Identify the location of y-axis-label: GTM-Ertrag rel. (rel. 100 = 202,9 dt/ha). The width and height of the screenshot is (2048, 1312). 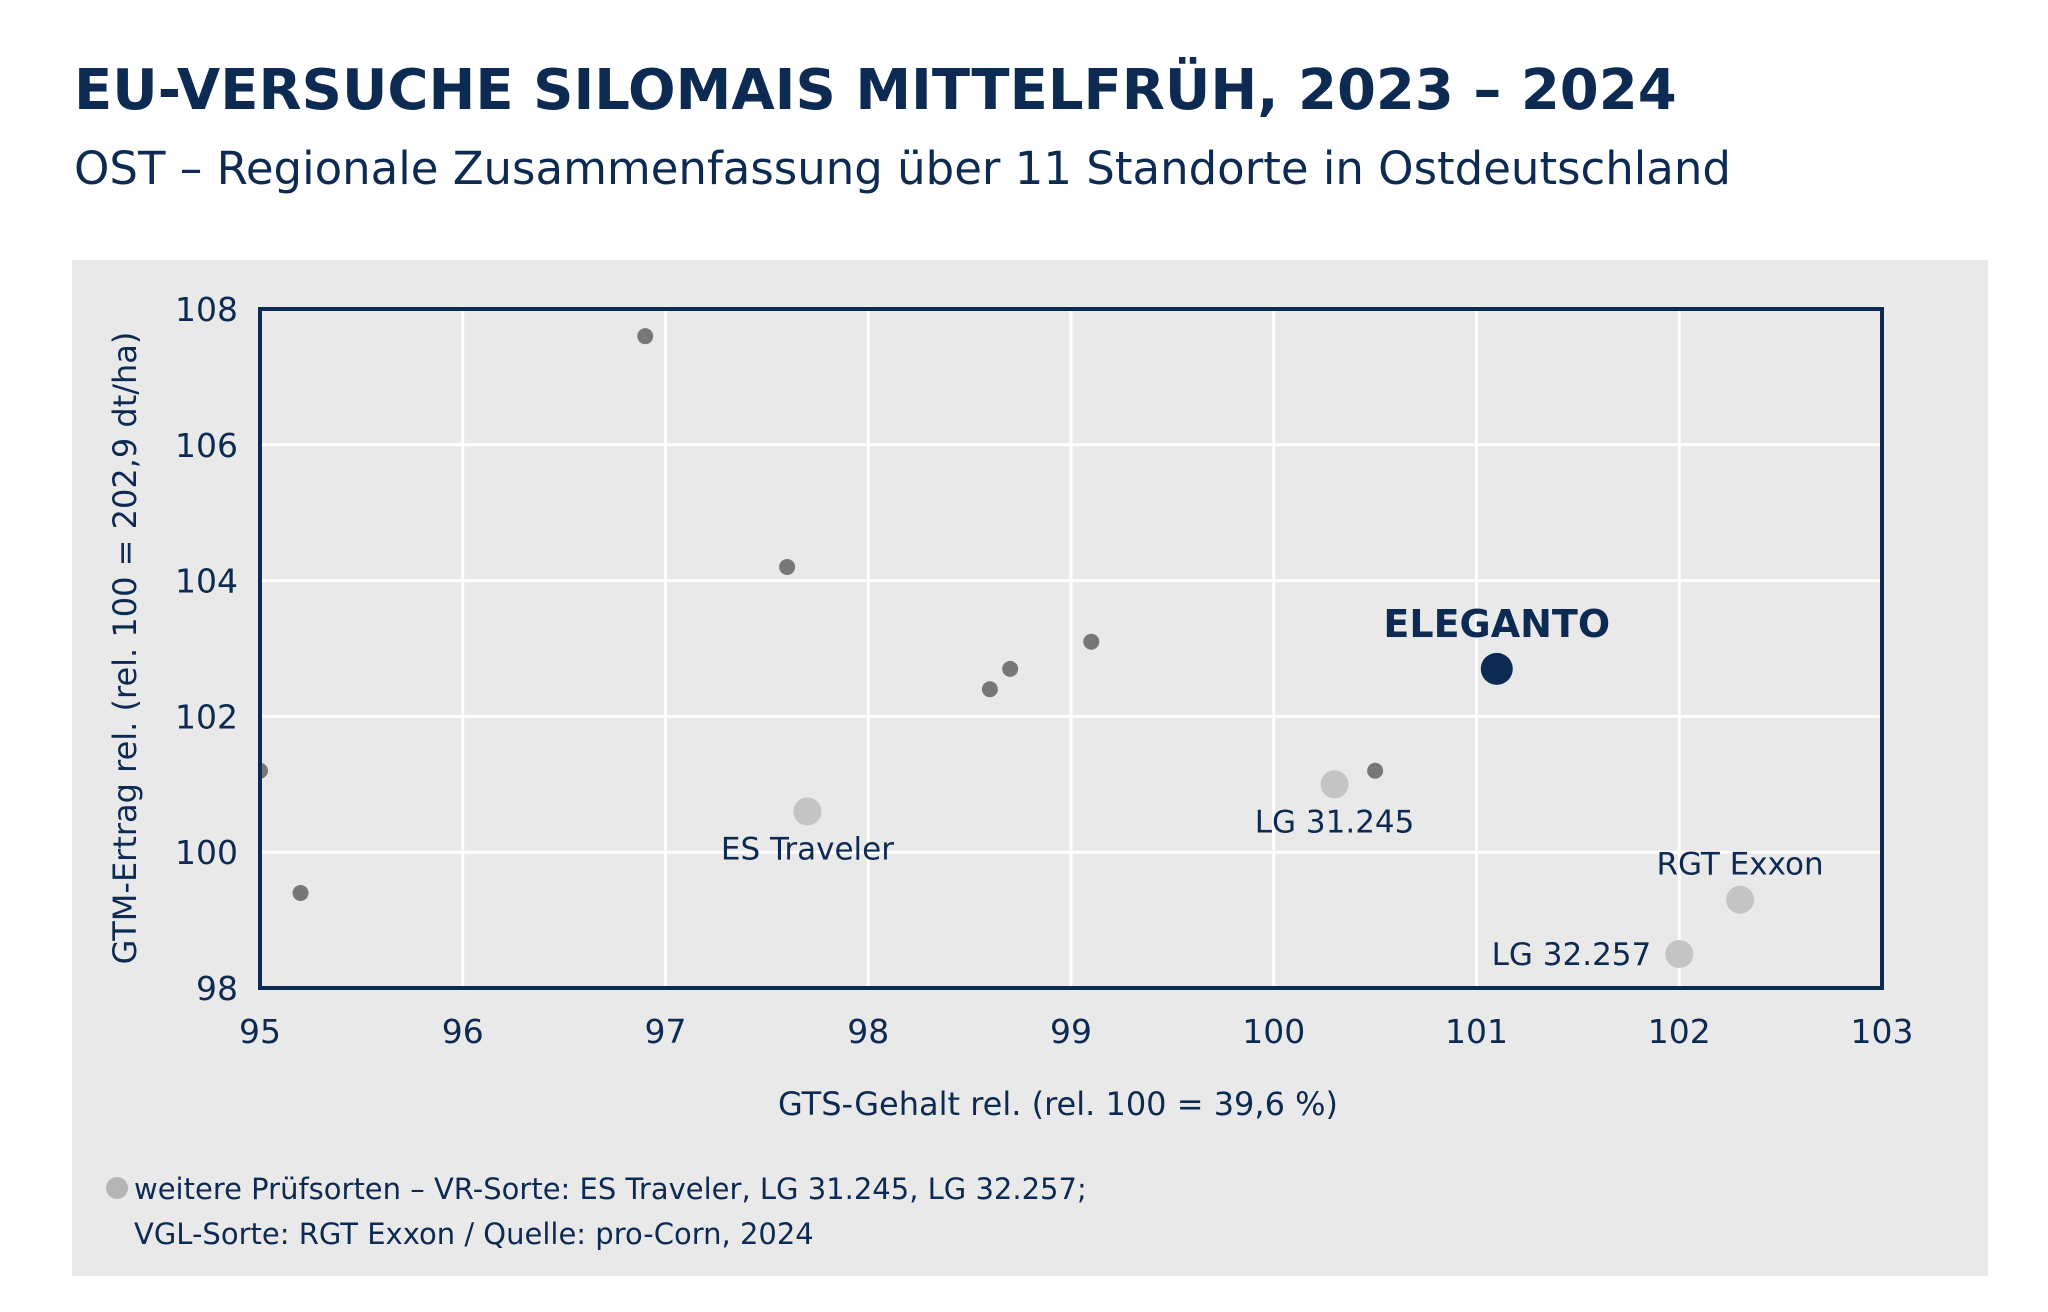
(125, 648).